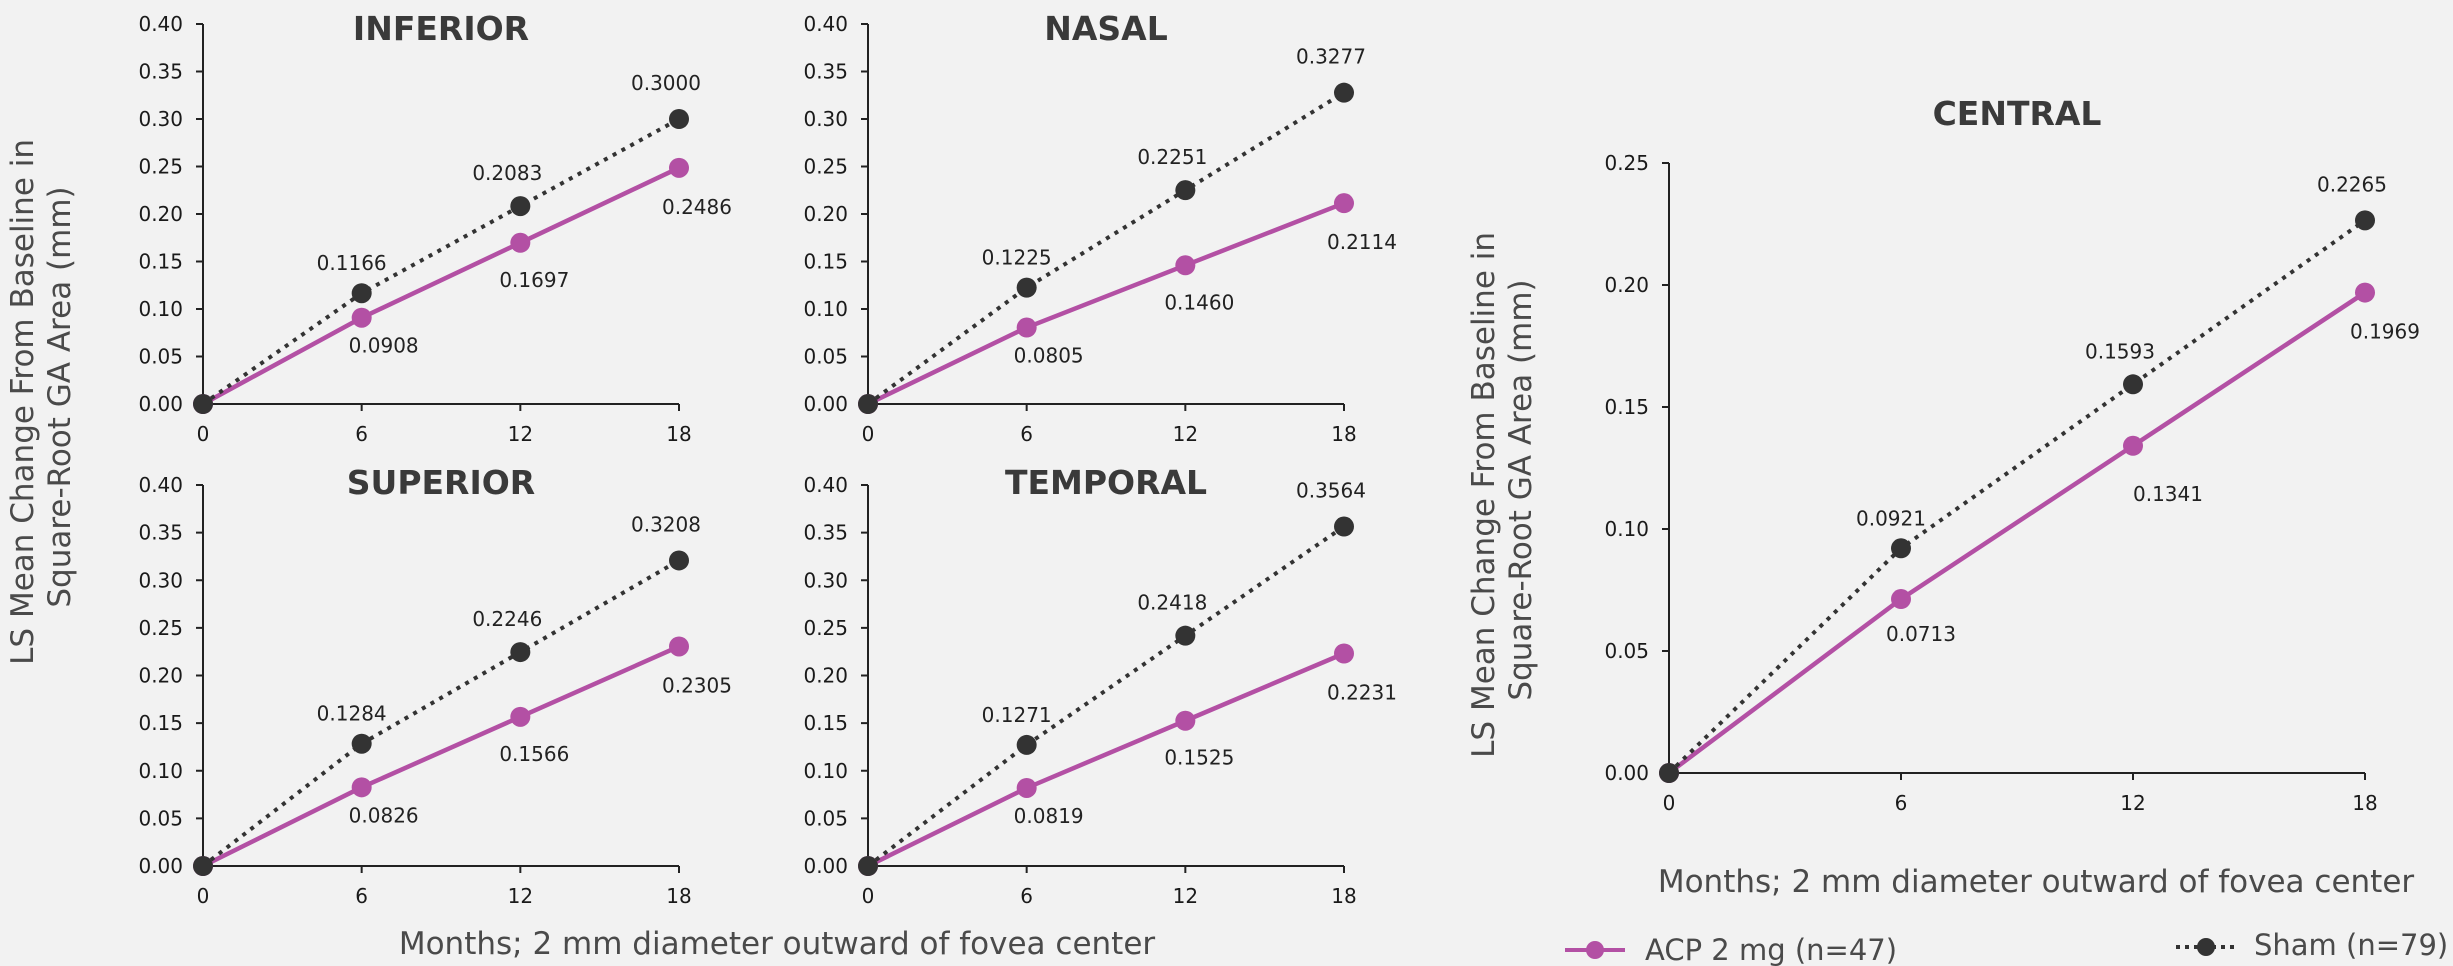  I want to click on inferior-sham-line, so click(440, 261).